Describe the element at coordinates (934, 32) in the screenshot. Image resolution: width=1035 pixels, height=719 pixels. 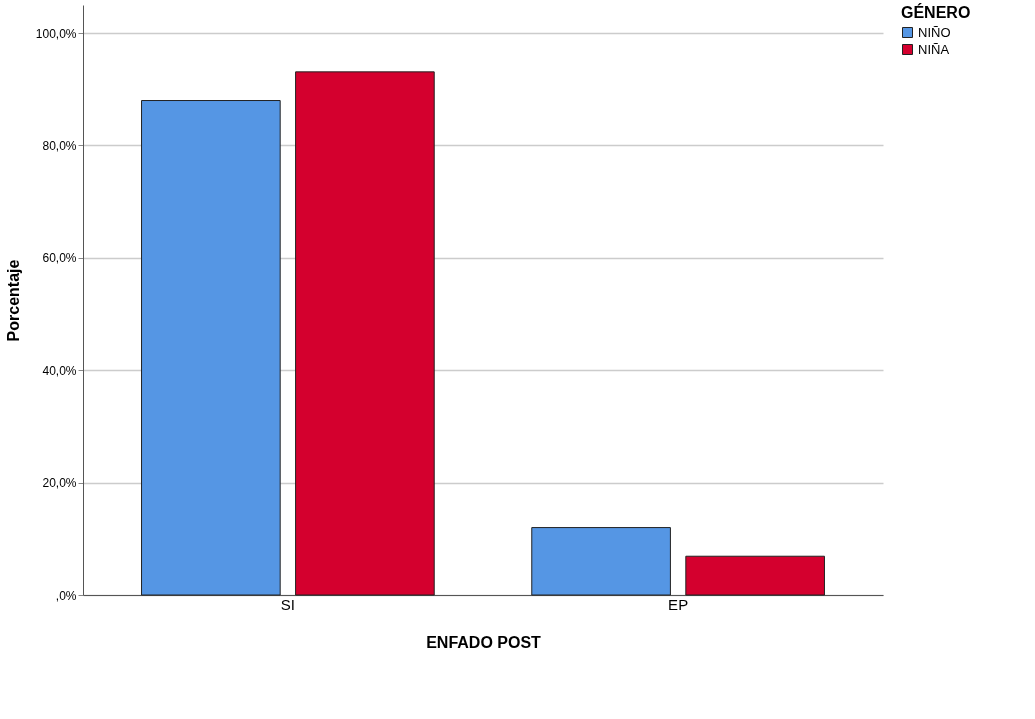
I see `legend-label: NIÑO` at that location.